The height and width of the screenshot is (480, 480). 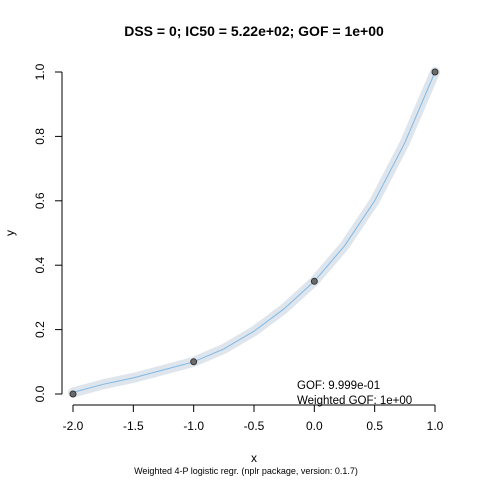 What do you see at coordinates (254, 31) in the screenshot?
I see `chart-title: DSS = 0; IC50 = 5.22e+02; GOF = 1e+00` at bounding box center [254, 31].